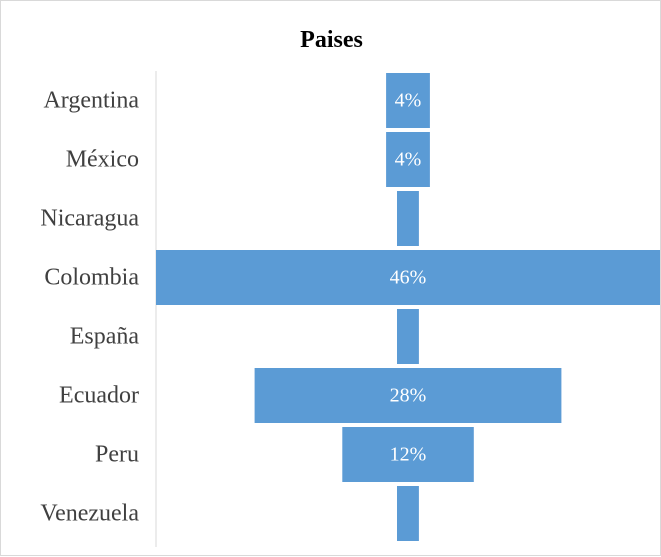 This screenshot has width=661, height=557. Describe the element at coordinates (99, 396) in the screenshot. I see `category-label-ecuador: Ecuador` at that location.